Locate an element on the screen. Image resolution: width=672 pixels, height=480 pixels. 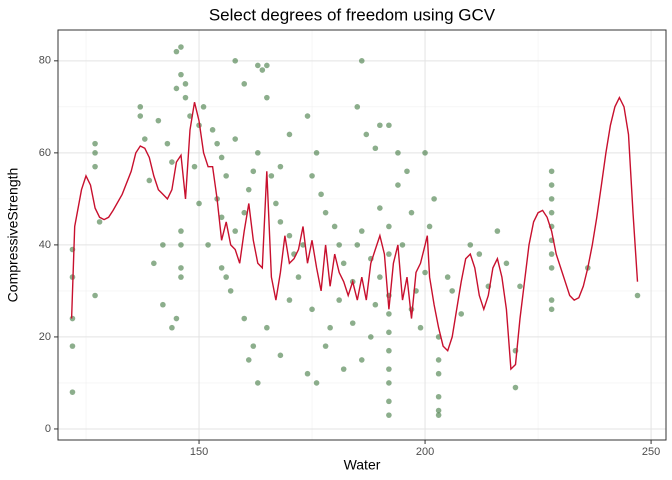
y-tick-label: 80 is located at coordinates (45, 61).